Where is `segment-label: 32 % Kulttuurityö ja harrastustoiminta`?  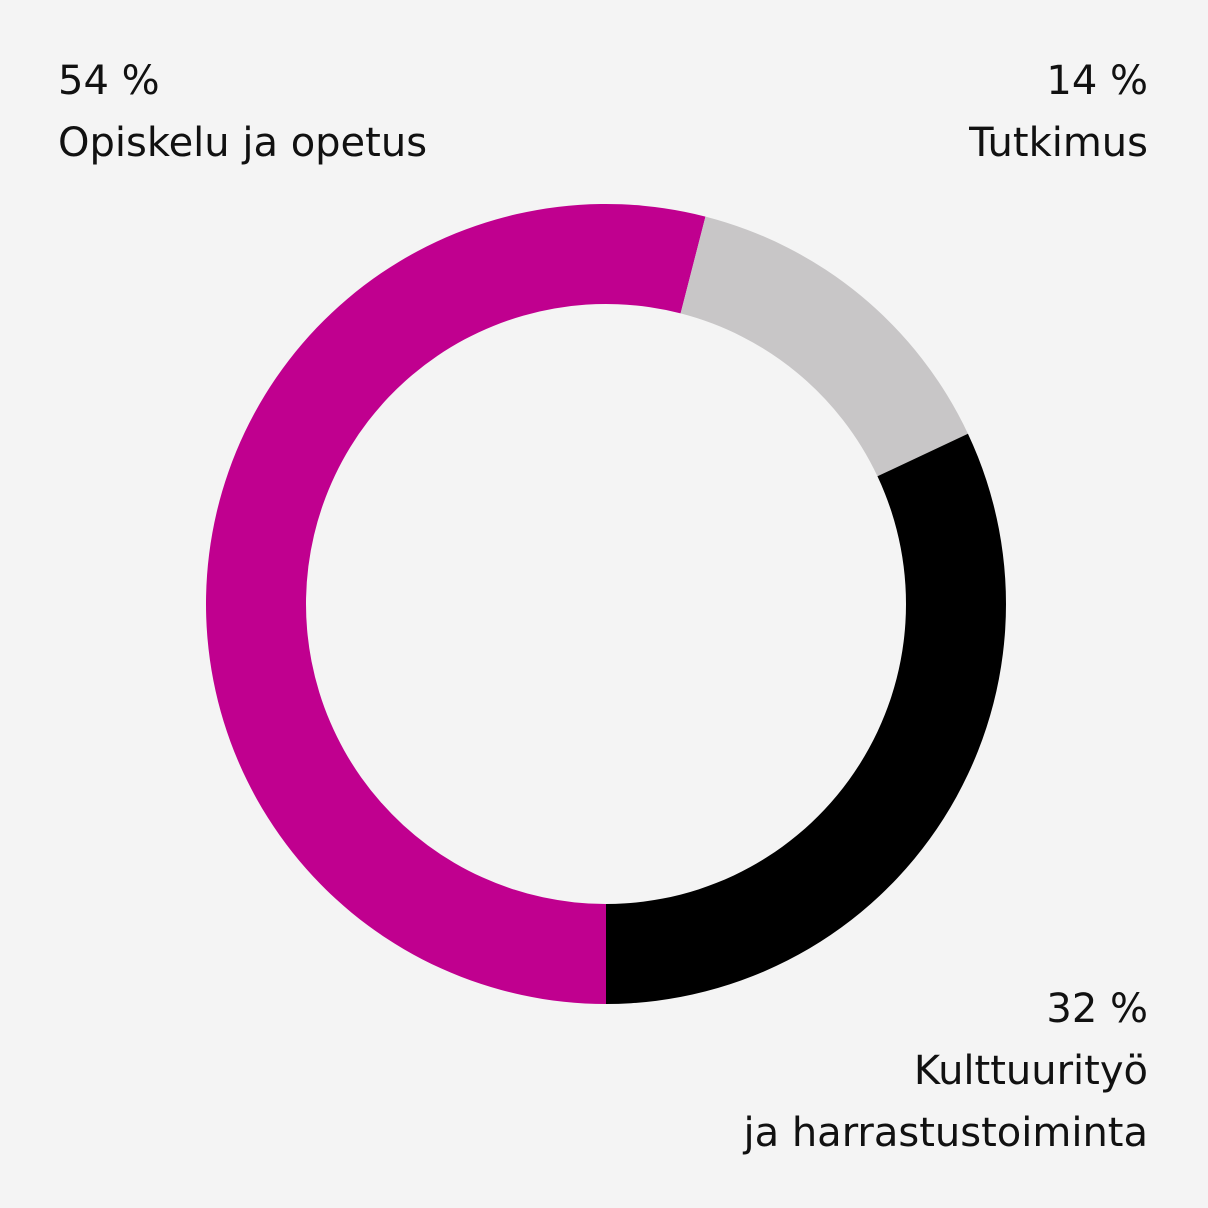
segment-label: 32 % Kulttuurityö ja harrastustoiminta is located at coordinates (945, 1071).